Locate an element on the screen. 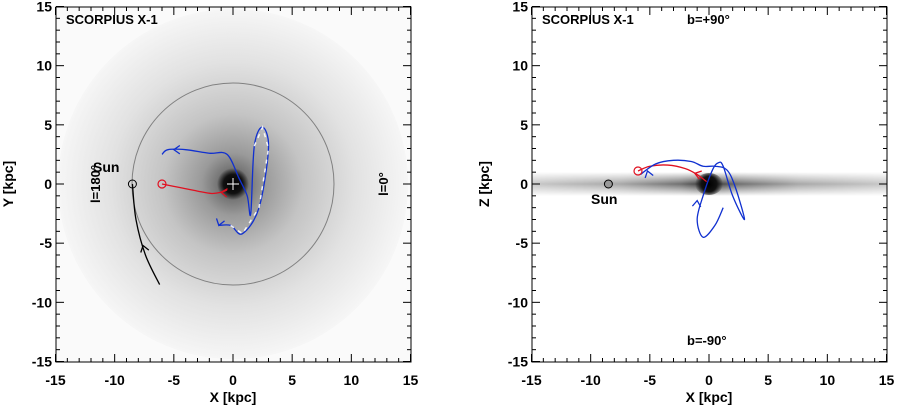 The width and height of the screenshot is (897, 407). right-ylabel: Z [kpc] is located at coordinates (484, 184).